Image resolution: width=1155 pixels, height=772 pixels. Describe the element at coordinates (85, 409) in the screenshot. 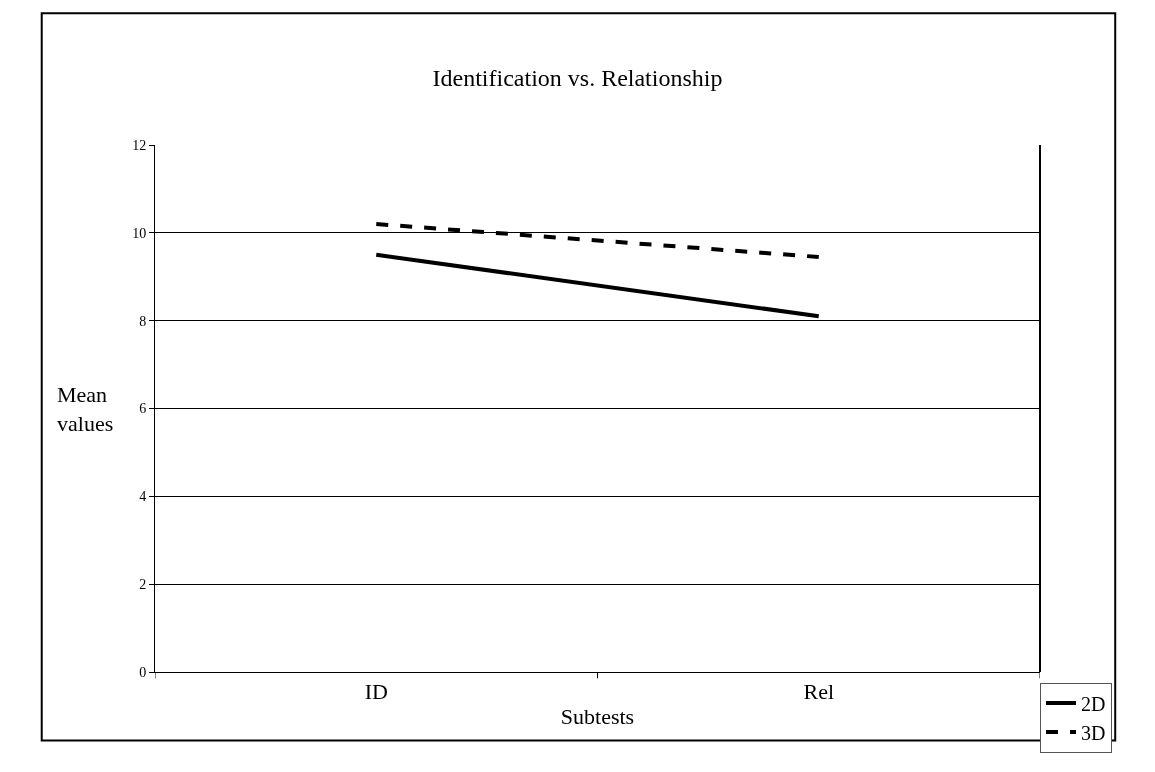

I see `y-axis-title: Mean values` at that location.